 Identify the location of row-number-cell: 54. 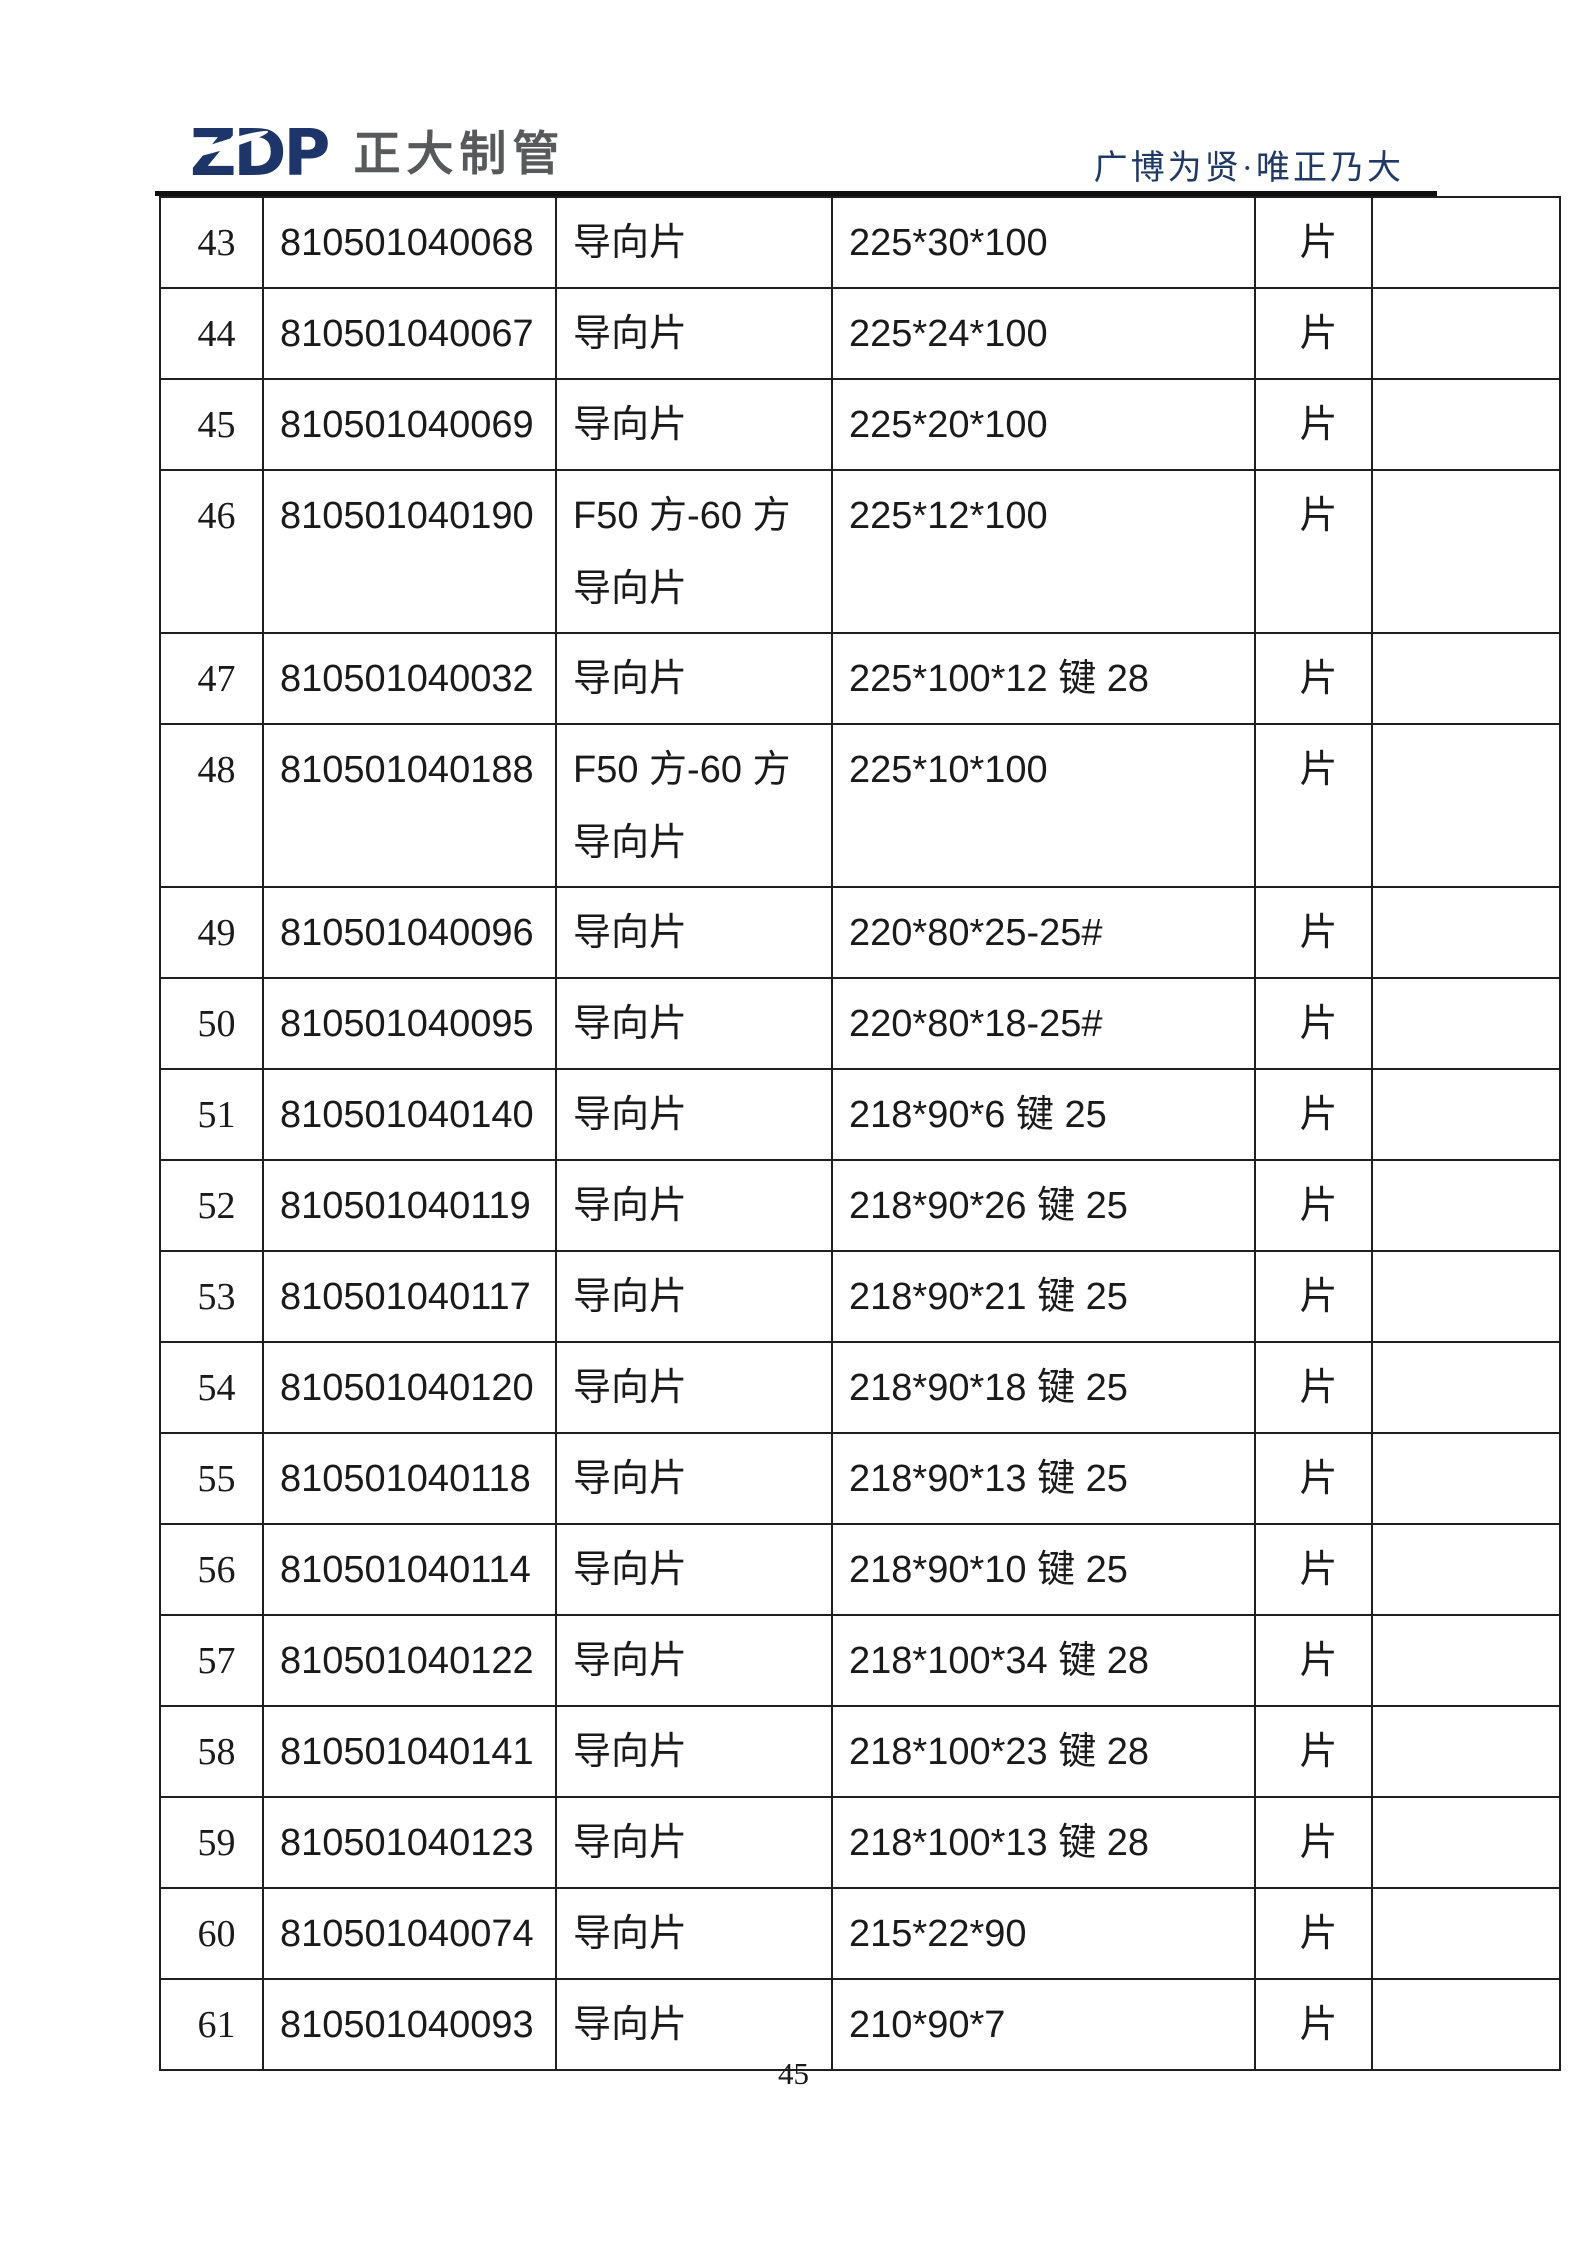
(211, 1387).